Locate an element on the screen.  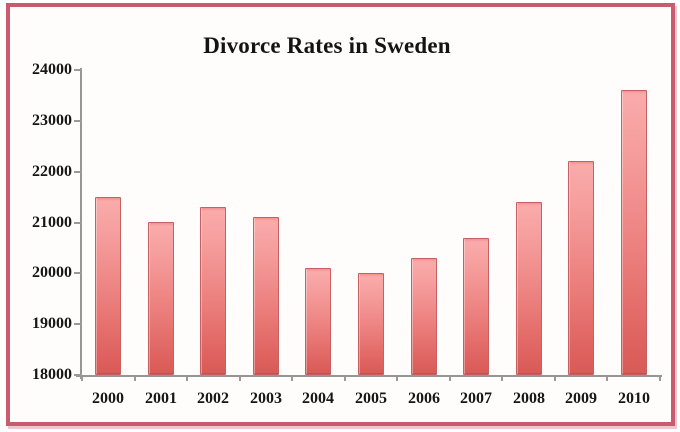
y-tick-label-19000: 19000 is located at coordinates (52, 324).